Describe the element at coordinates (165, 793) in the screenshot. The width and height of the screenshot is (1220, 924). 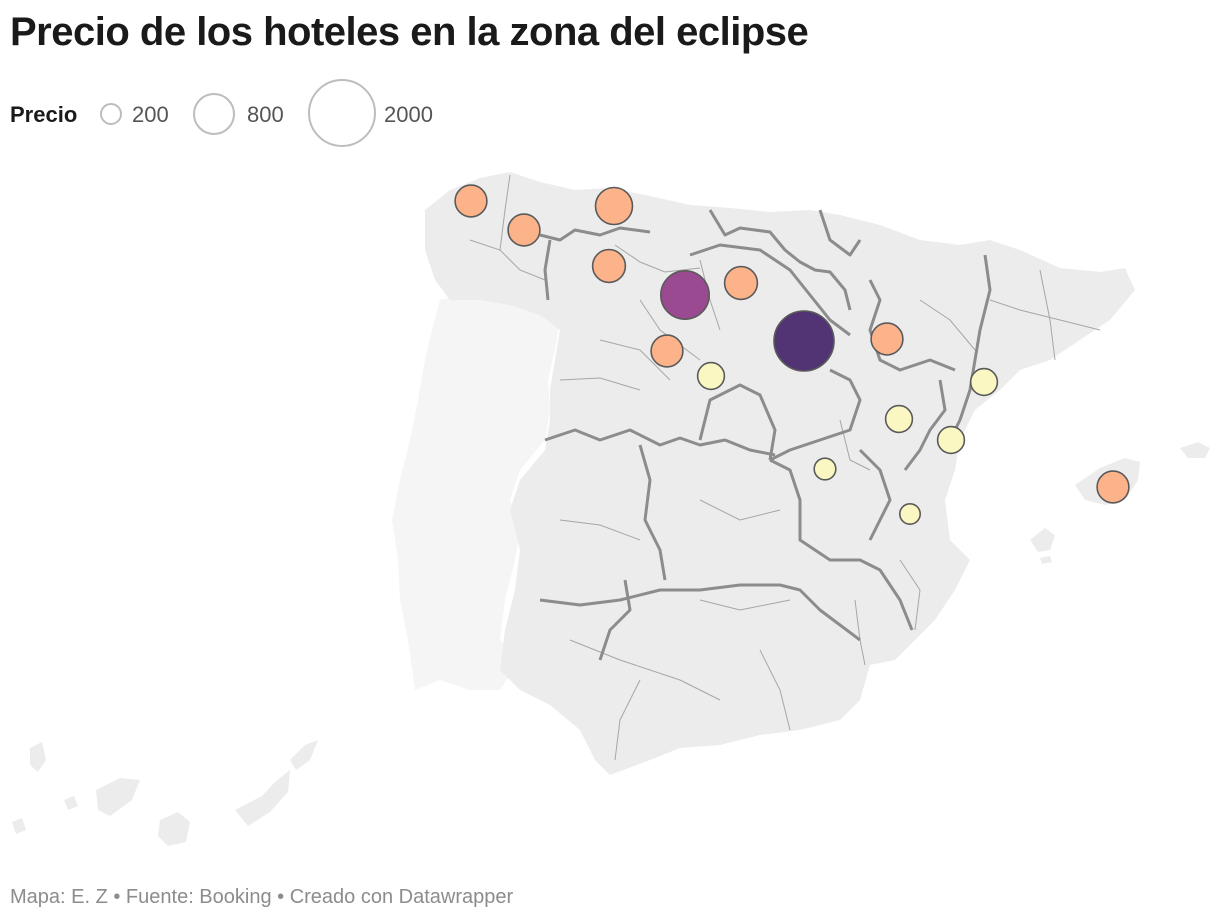
I see `canary-islands` at that location.